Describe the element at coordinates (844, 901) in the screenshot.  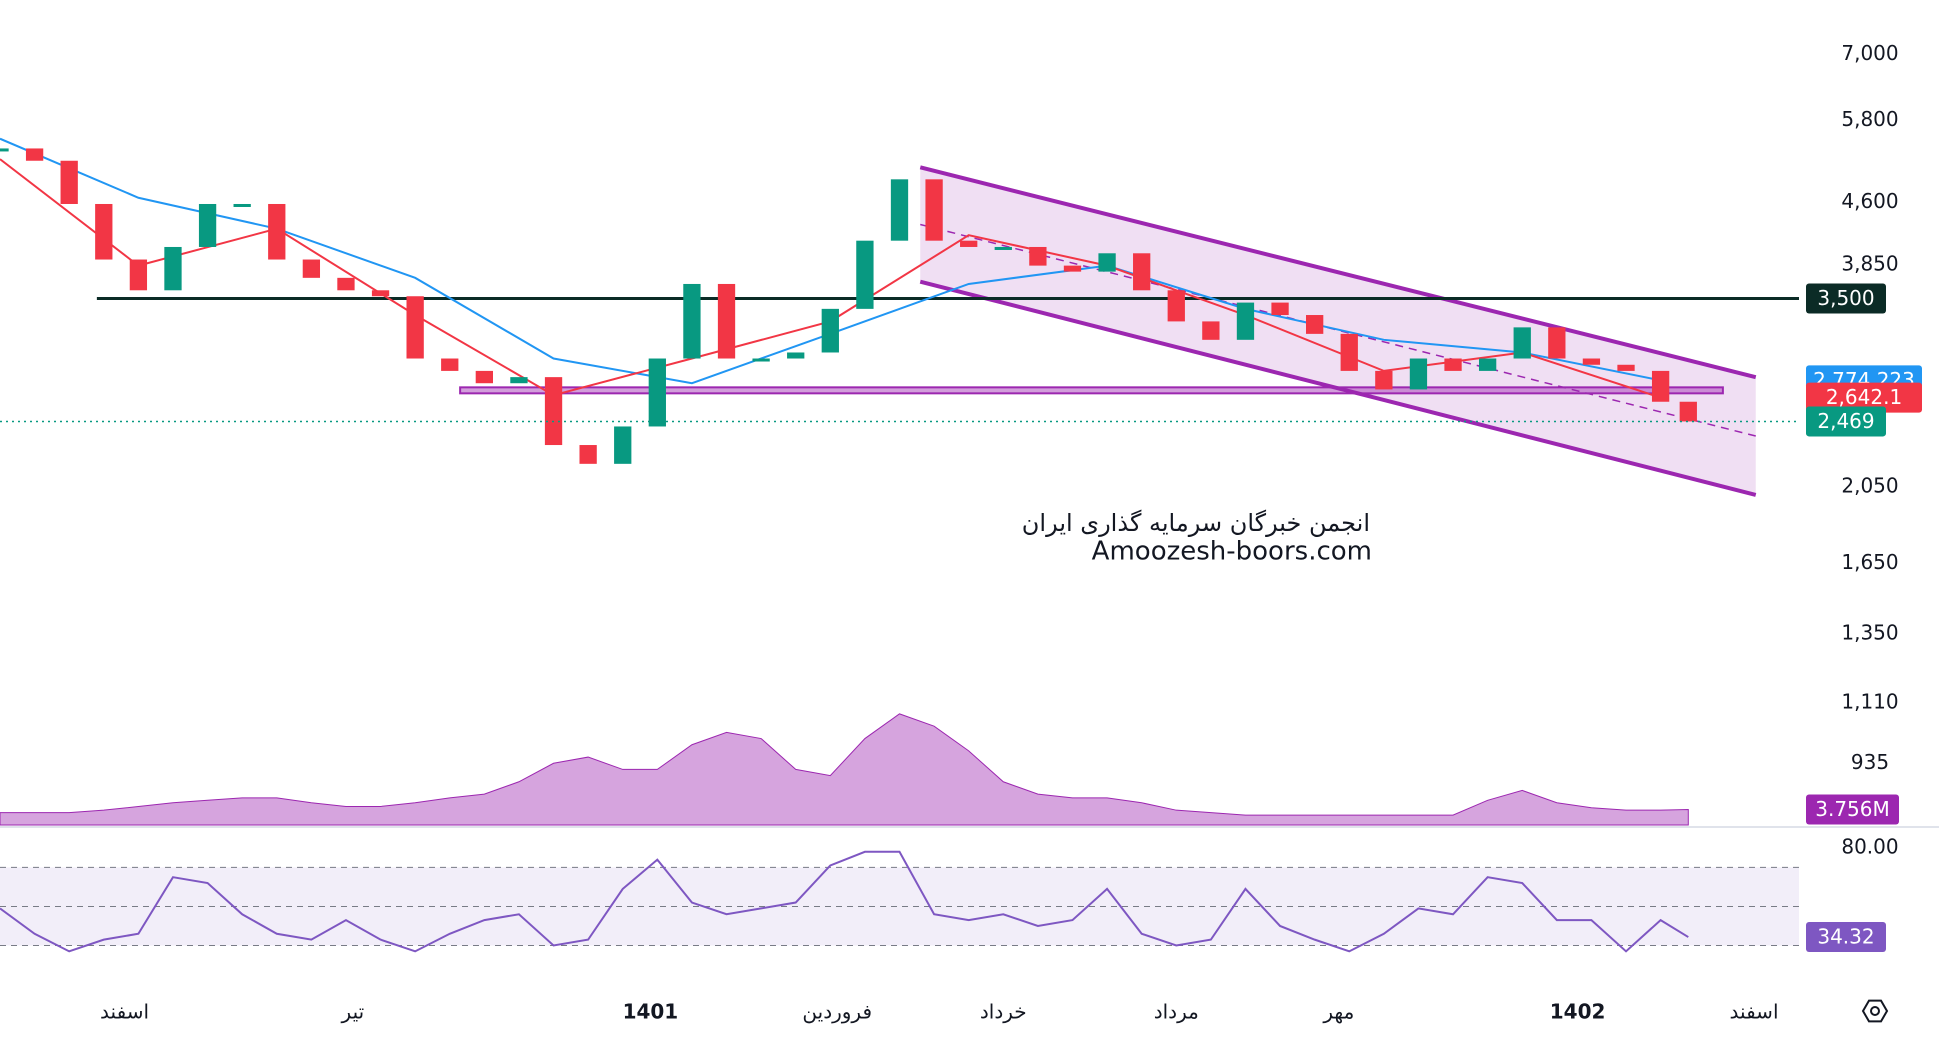
I see `rsi-line` at that location.